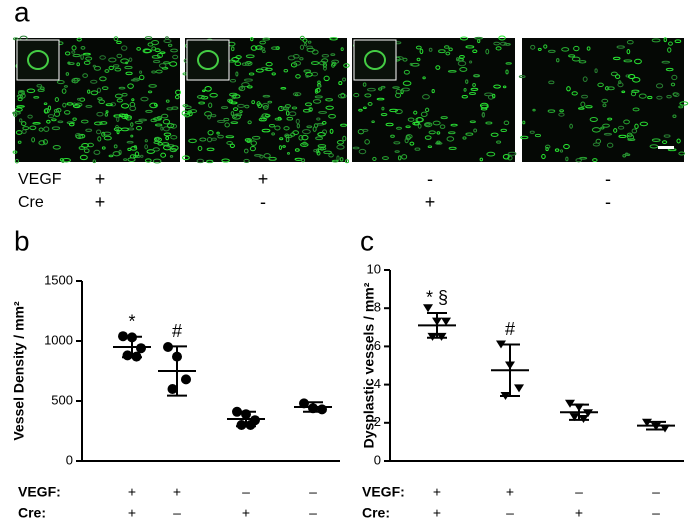  Describe the element at coordinates (376, 513) in the screenshot. I see `row-label: Cre:` at that location.